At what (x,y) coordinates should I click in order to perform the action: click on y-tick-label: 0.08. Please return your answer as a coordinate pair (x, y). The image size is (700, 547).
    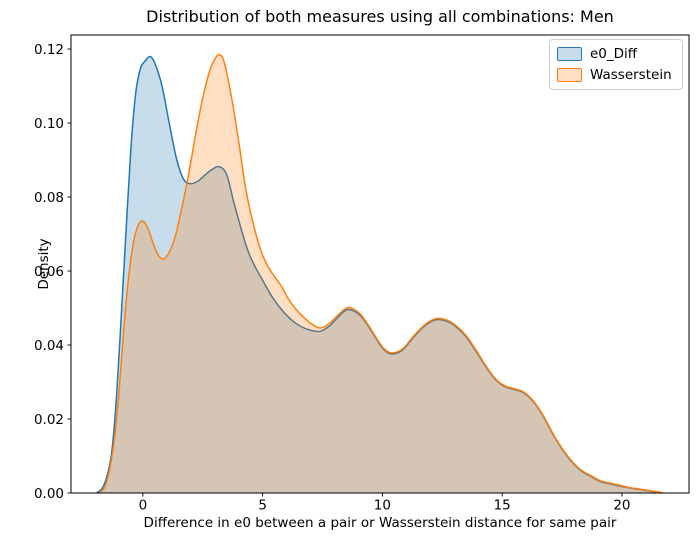
    Looking at the image, I should click on (49, 198).